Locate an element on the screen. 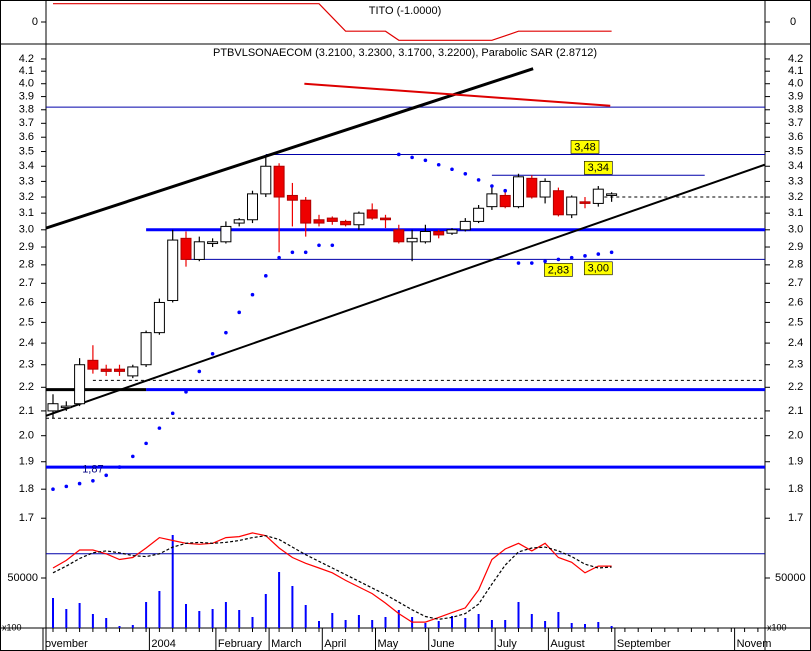  y-tick-label: 3.4 is located at coordinates (795, 166).